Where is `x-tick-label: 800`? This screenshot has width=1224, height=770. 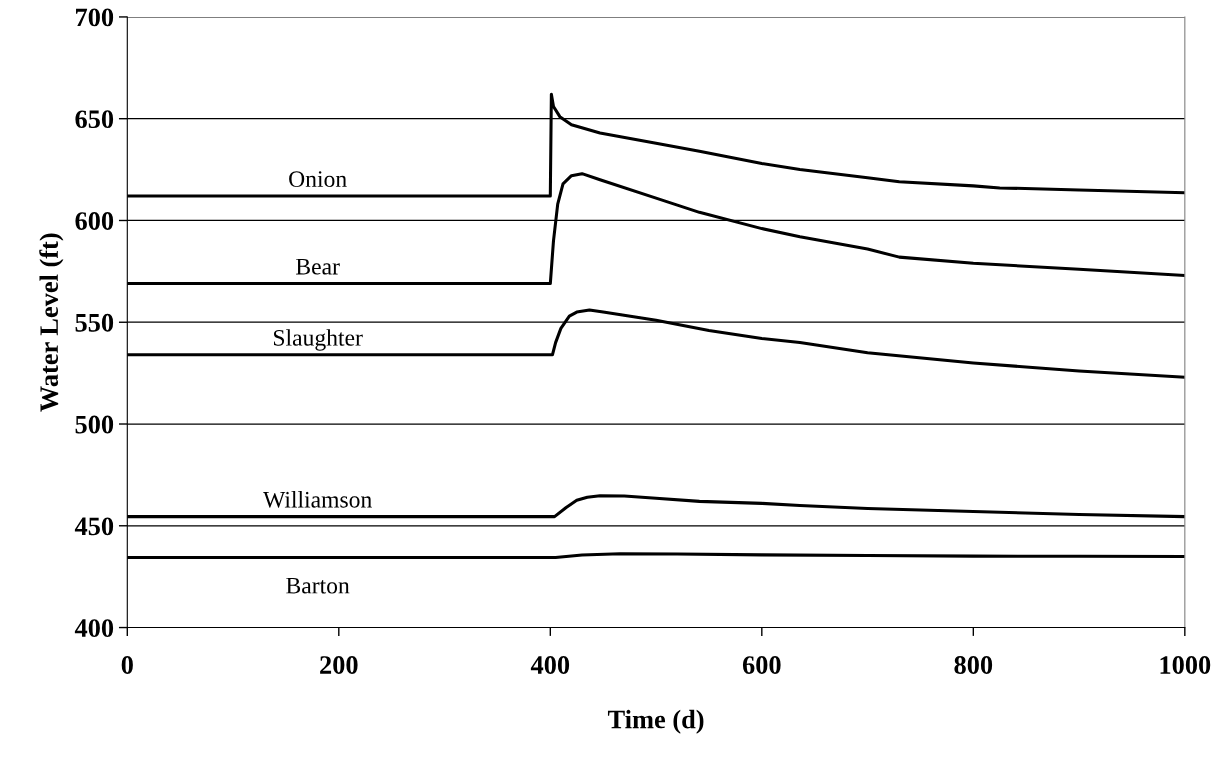
x-tick-label: 800 is located at coordinates (973, 665).